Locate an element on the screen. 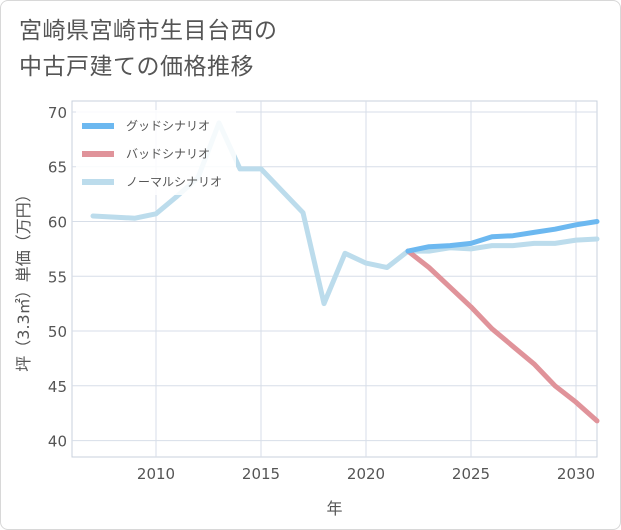 The height and width of the screenshot is (530, 621). y-tick-label: 70 is located at coordinates (57, 113).